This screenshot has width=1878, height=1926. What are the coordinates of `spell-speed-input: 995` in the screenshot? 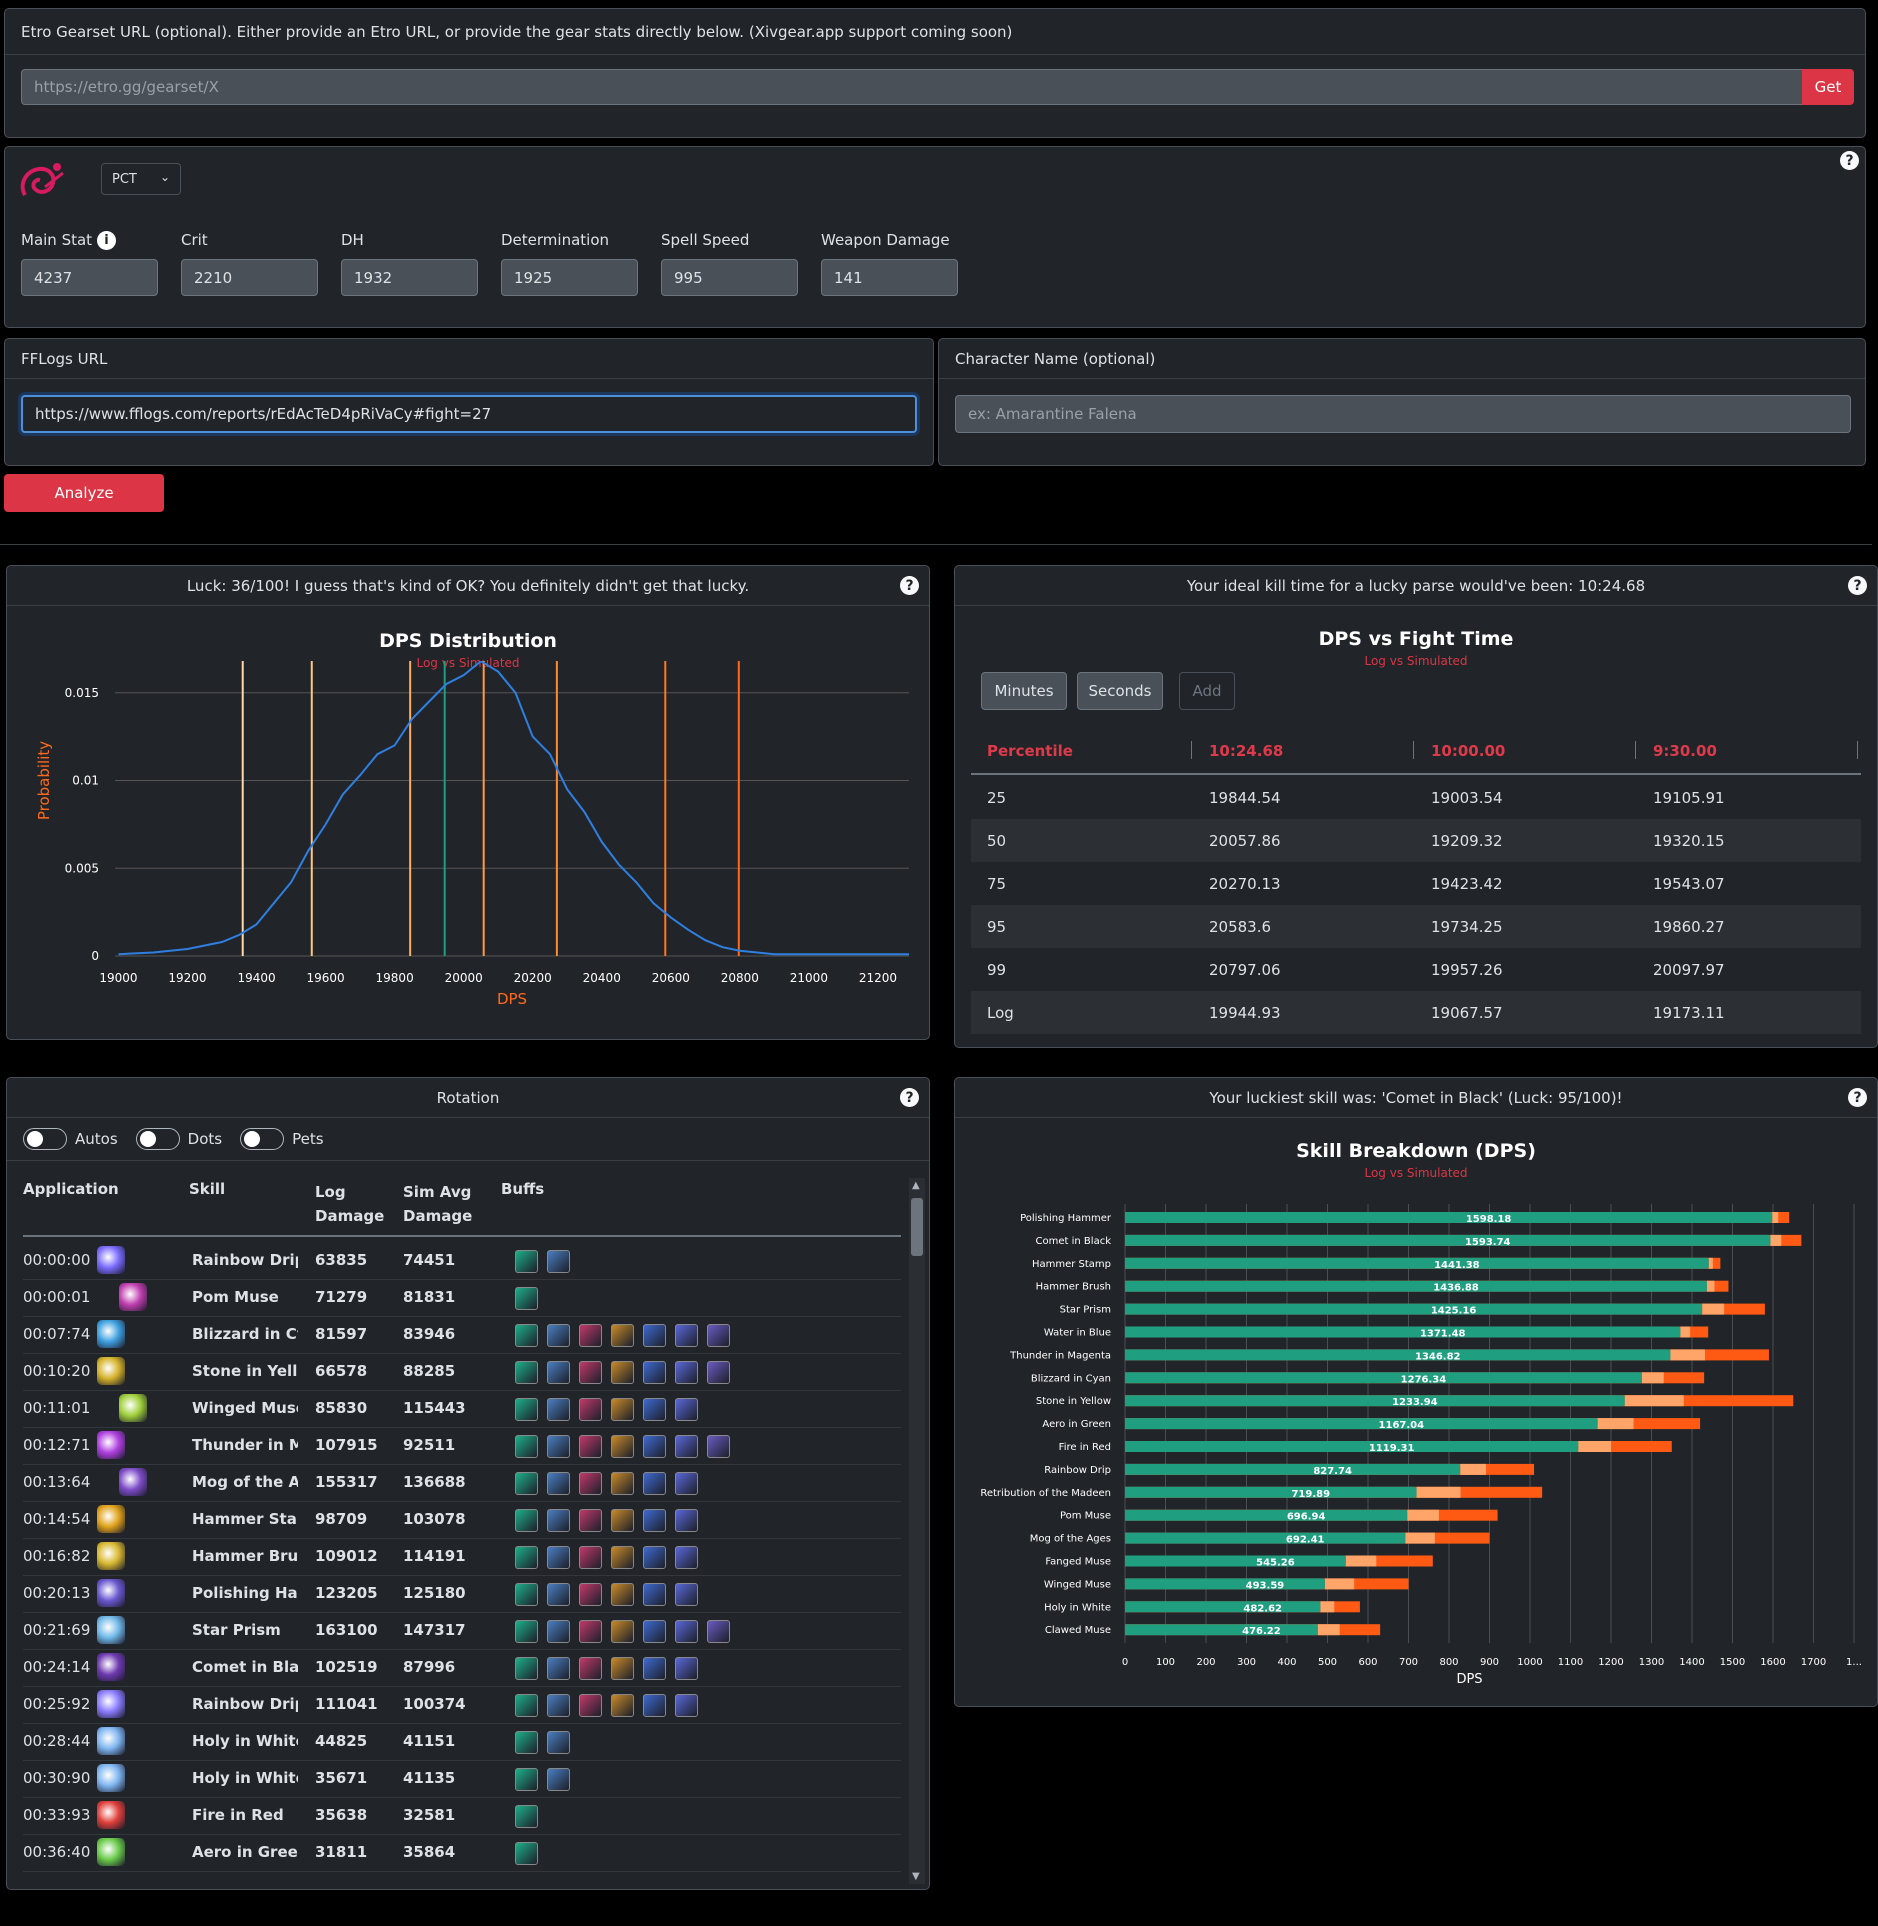 It's located at (729, 277).